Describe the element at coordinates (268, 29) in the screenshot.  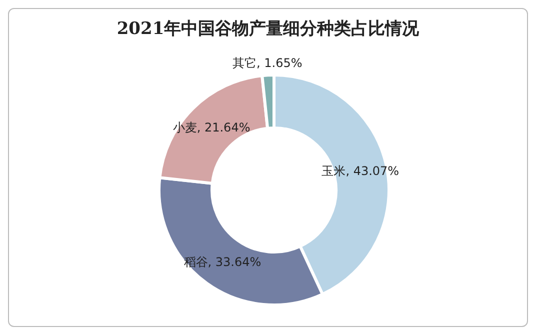
I see `chart-title: 2021年中国谷物产量细分种类占比情况` at that location.